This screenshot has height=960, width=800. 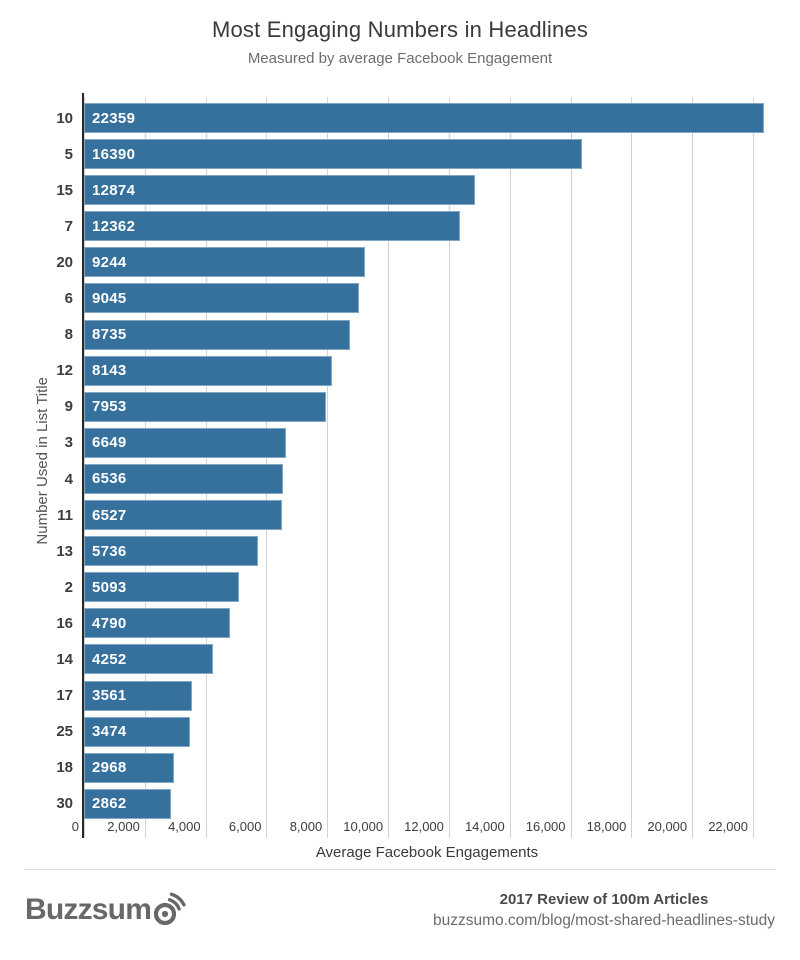 What do you see at coordinates (68, 226) in the screenshot?
I see `category-label: 7` at bounding box center [68, 226].